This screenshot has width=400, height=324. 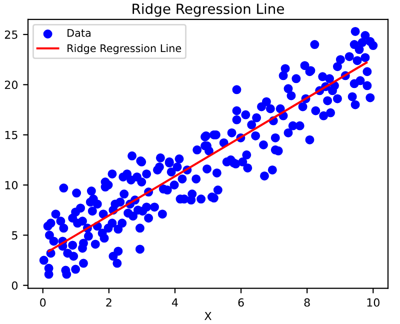 What do you see at coordinates (11, 135) in the screenshot?
I see `y-tick-label: 15` at bounding box center [11, 135].